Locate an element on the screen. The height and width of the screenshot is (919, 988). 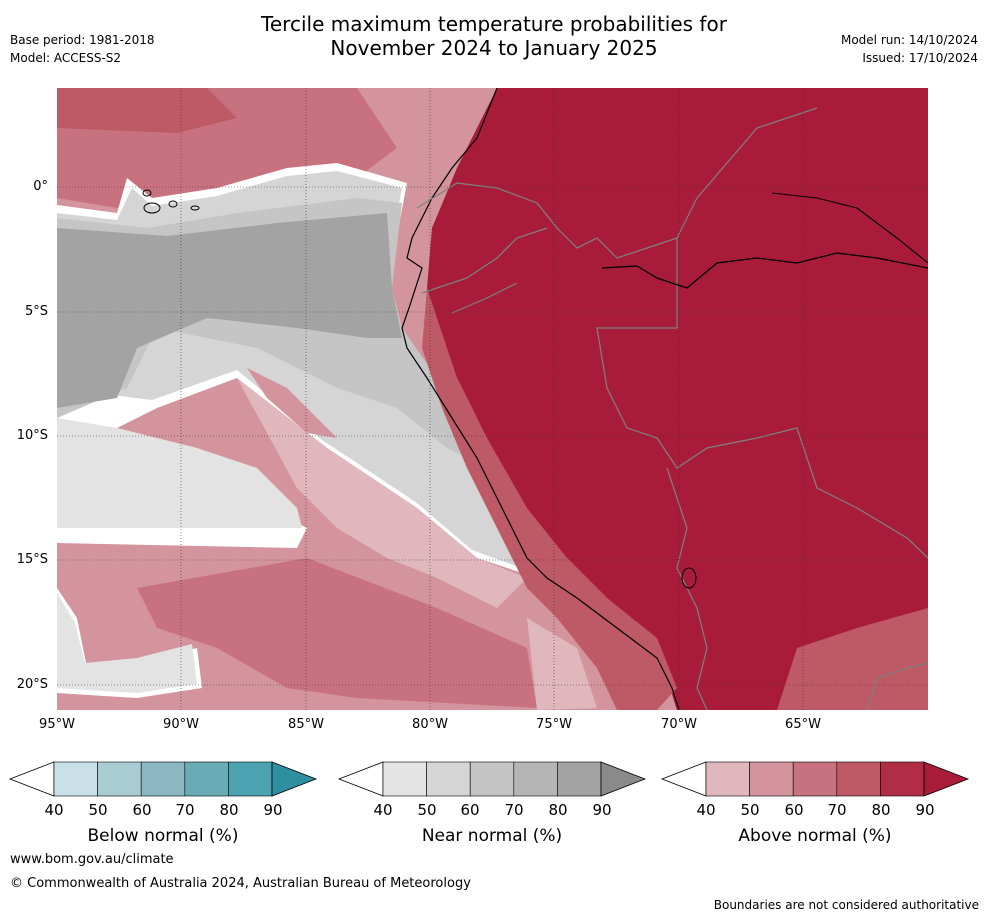
cb0-tick-90: 90 is located at coordinates (273, 810).